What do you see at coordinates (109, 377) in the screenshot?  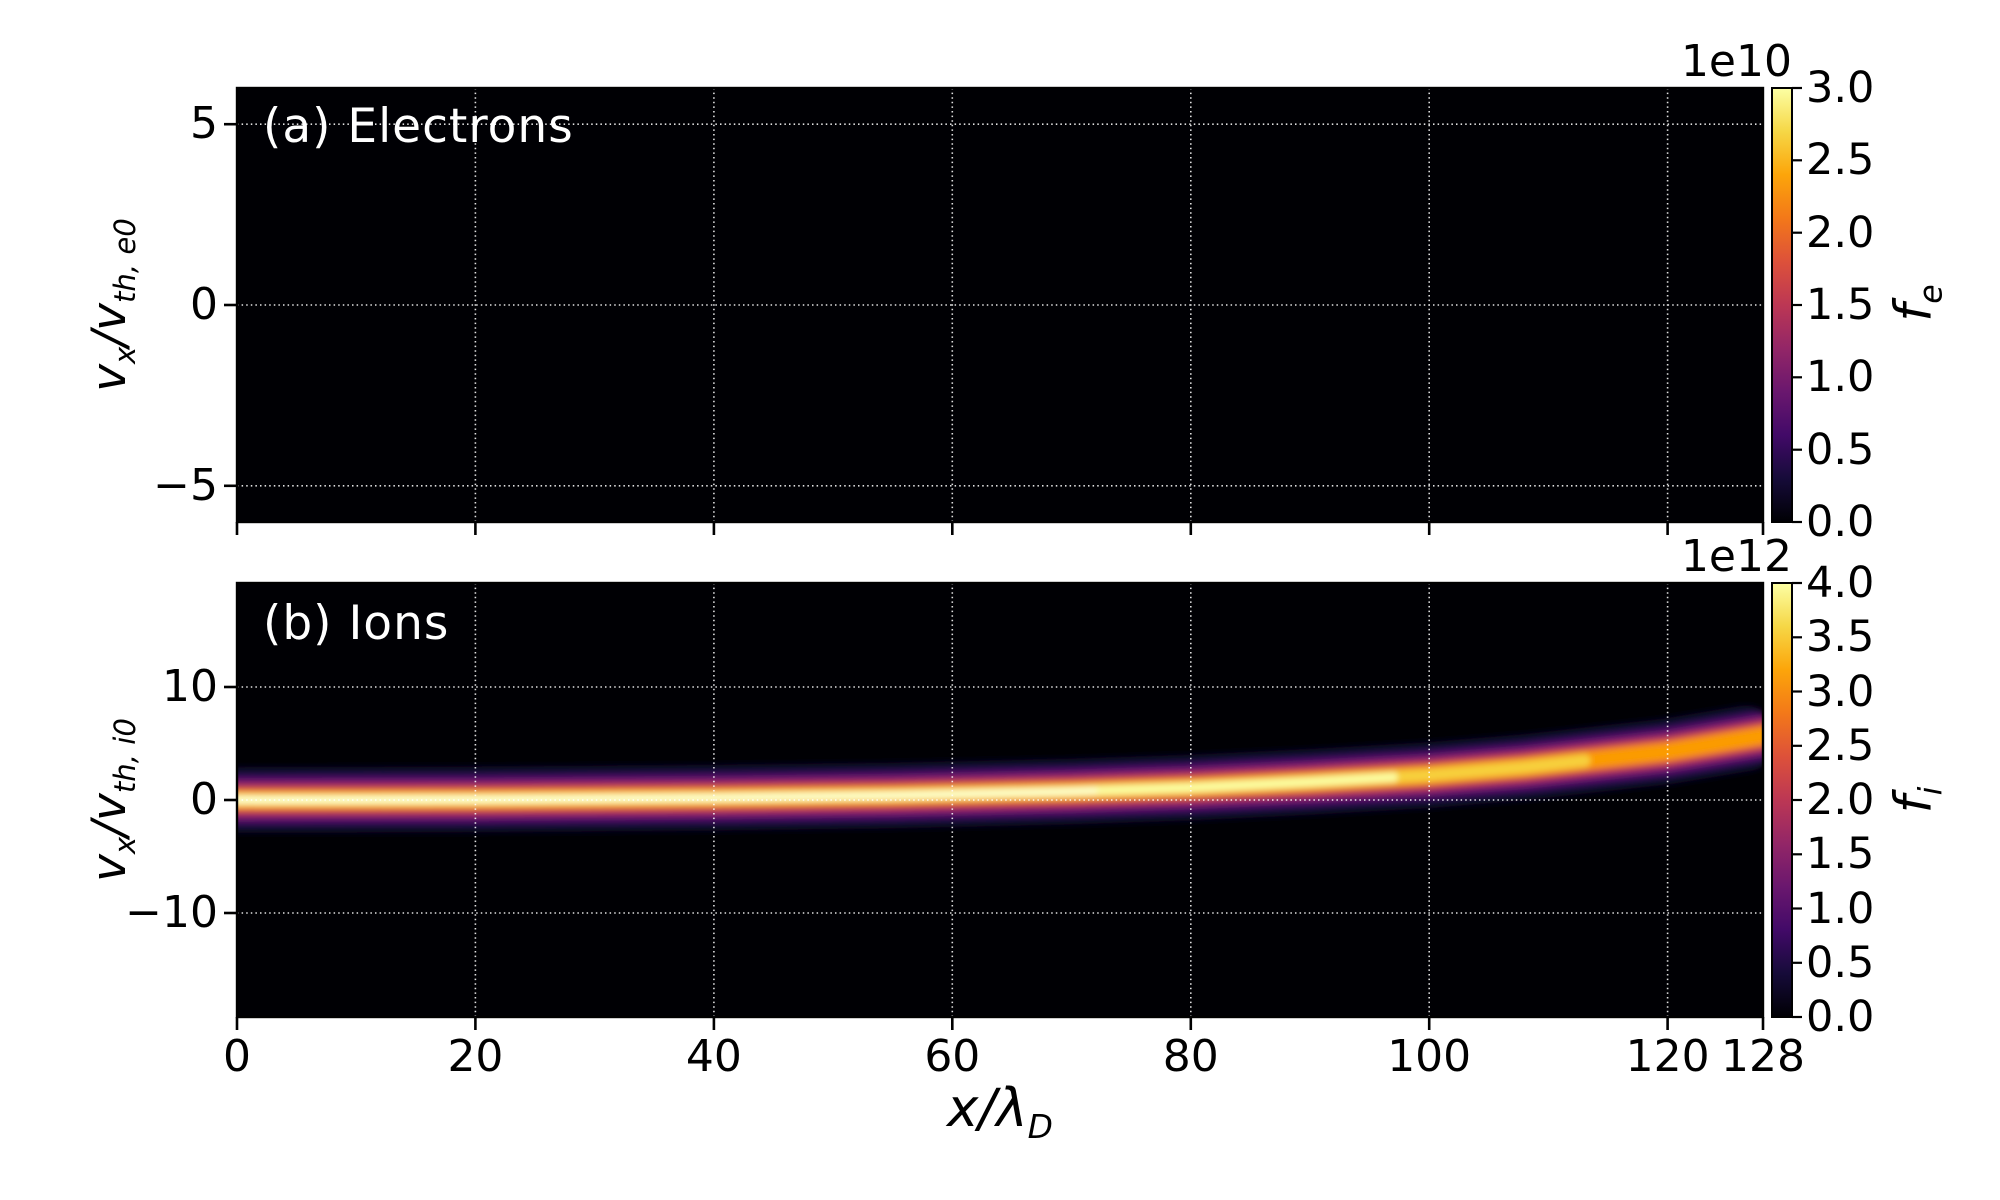 I see `ylabel-a-num: v` at bounding box center [109, 377].